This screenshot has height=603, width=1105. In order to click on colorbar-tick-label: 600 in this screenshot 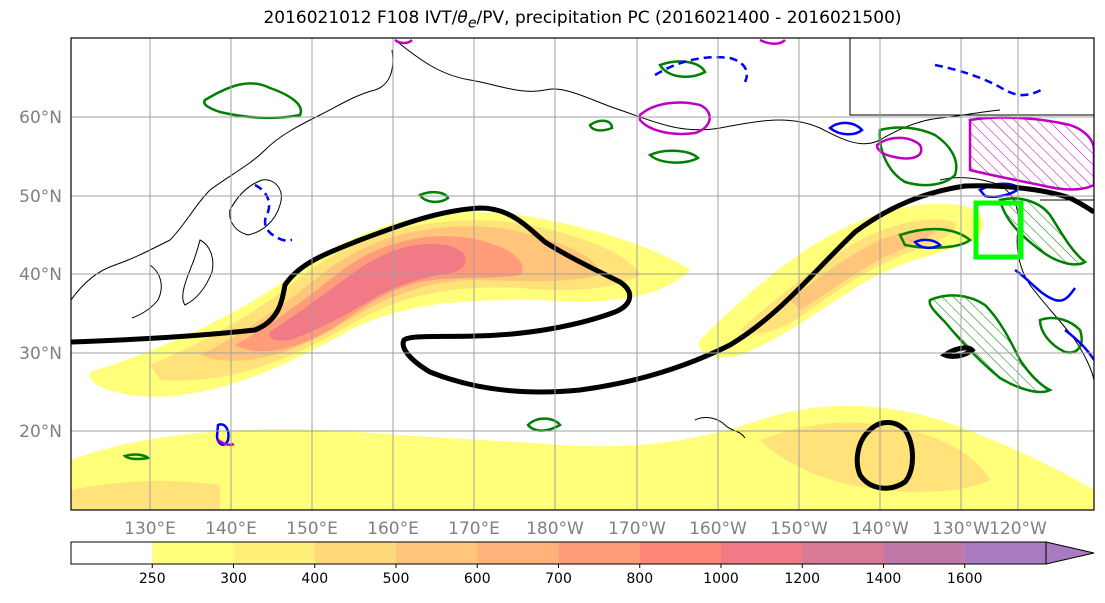, I will do `click(477, 579)`.